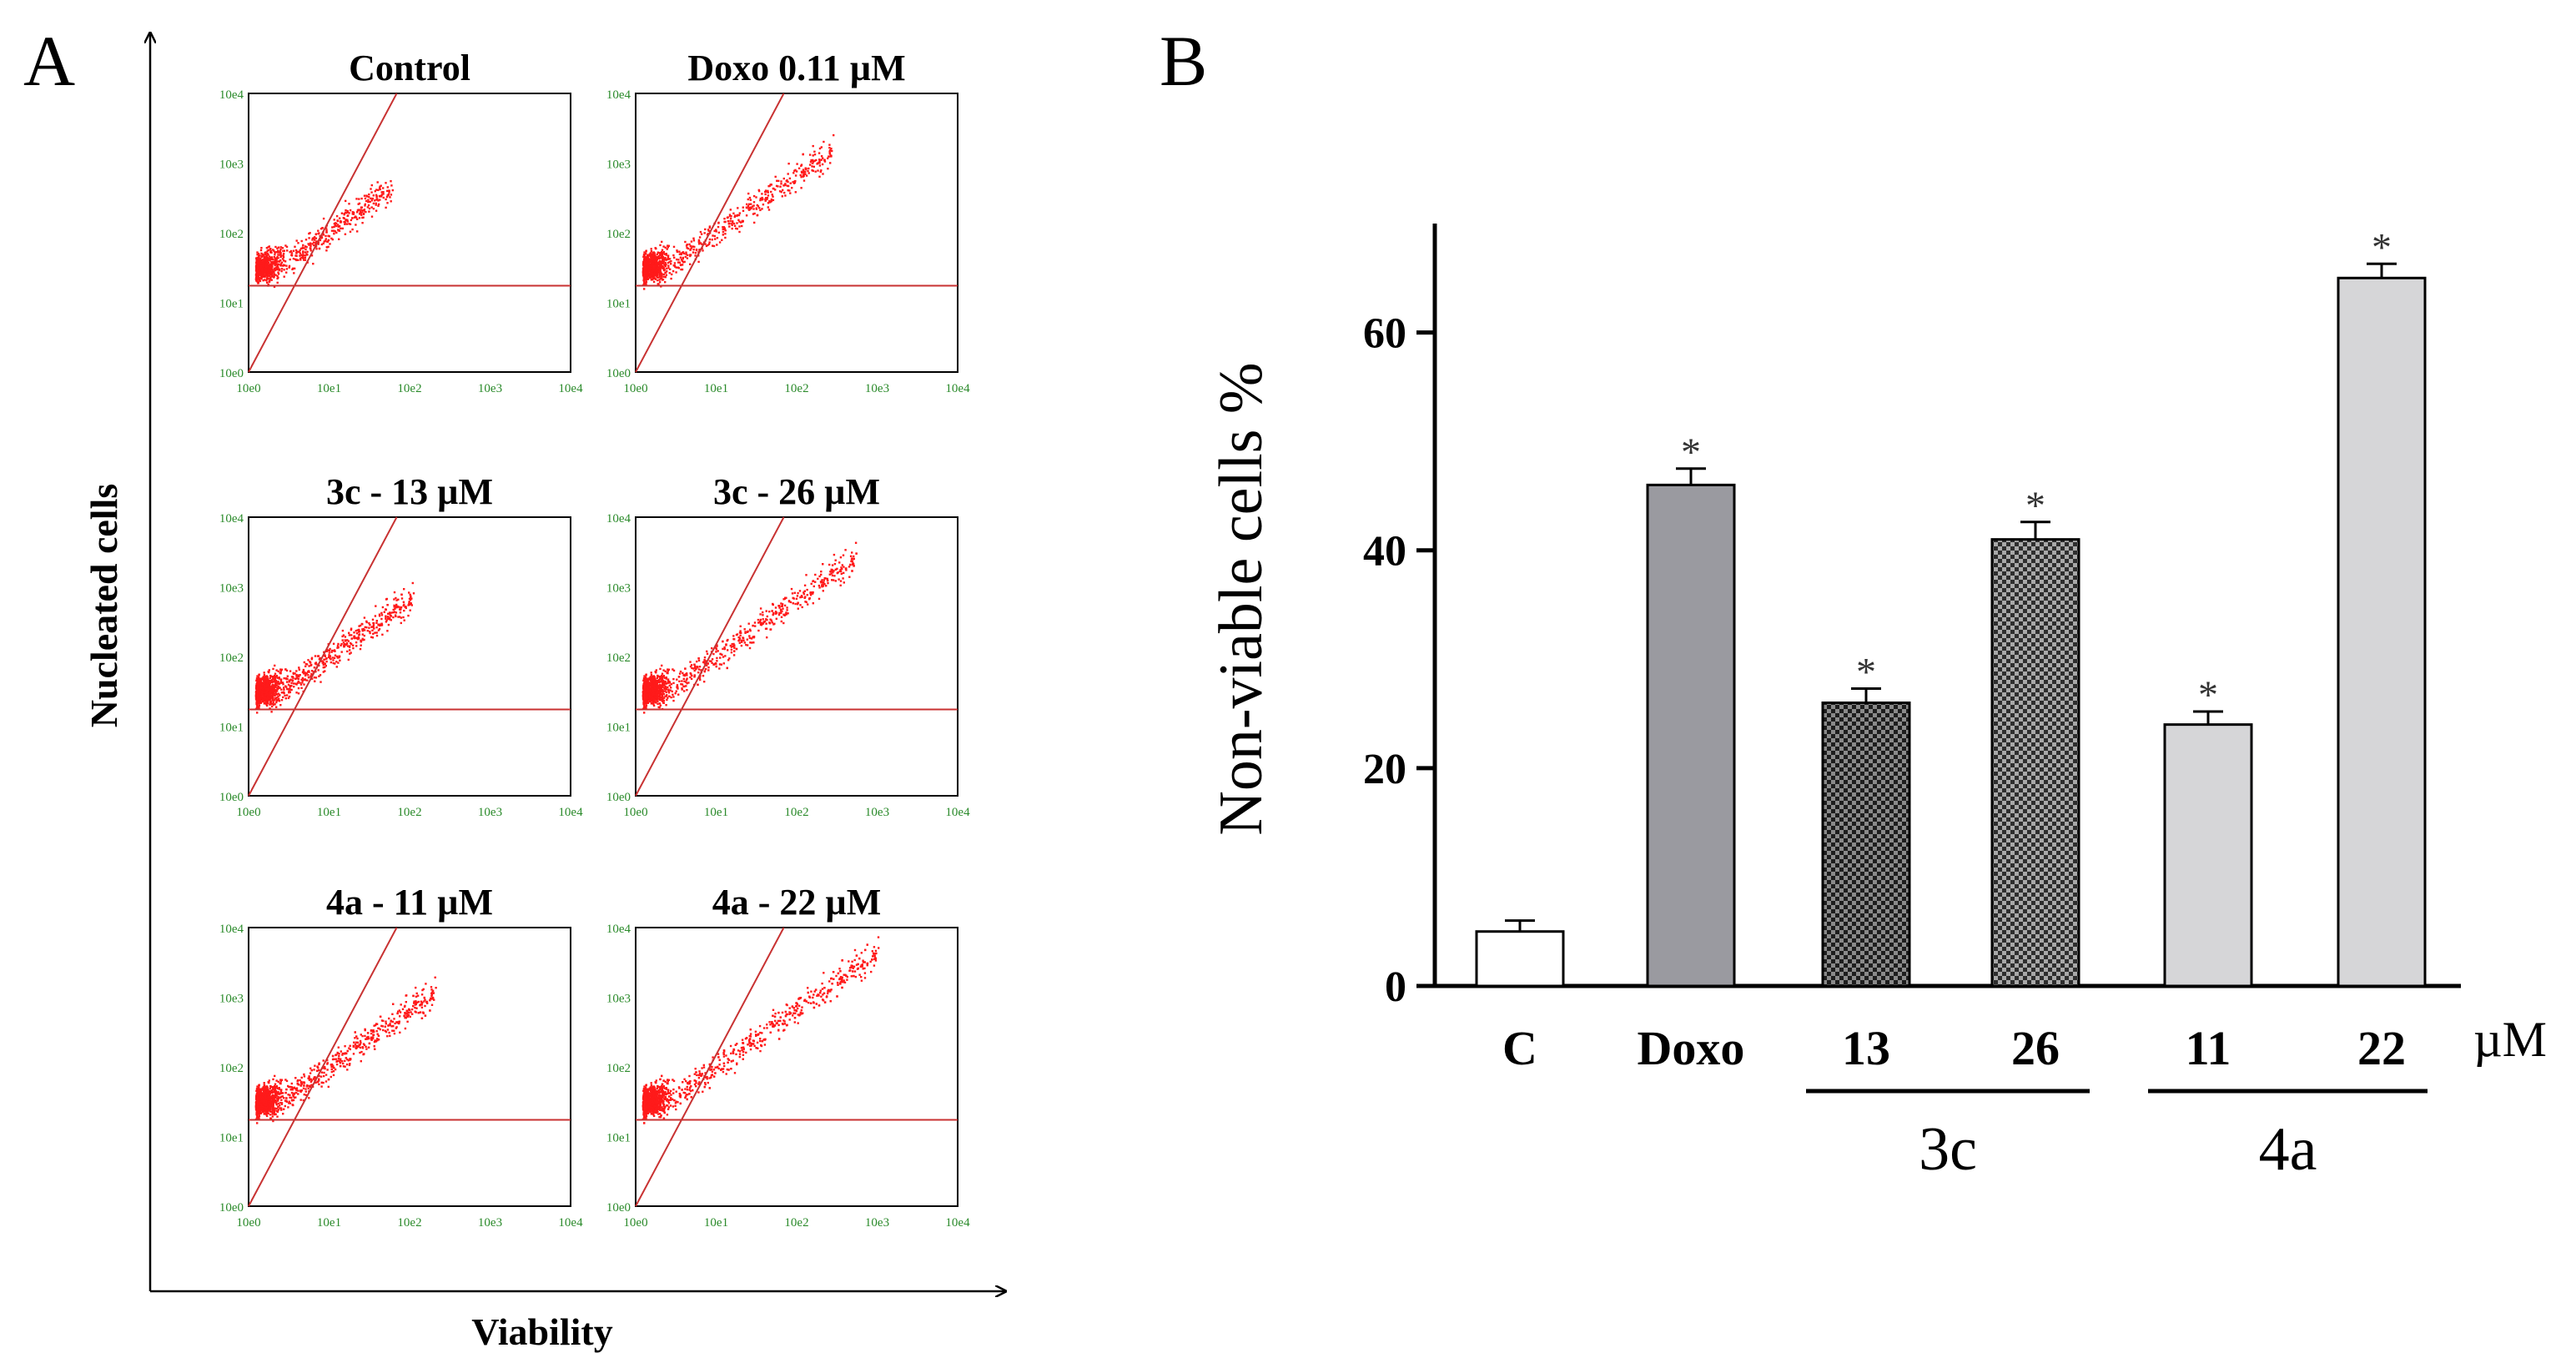 The width and height of the screenshot is (2576, 1368). What do you see at coordinates (796, 68) in the screenshot?
I see `scatter-plot-title: Doxo 0.11 µM` at bounding box center [796, 68].